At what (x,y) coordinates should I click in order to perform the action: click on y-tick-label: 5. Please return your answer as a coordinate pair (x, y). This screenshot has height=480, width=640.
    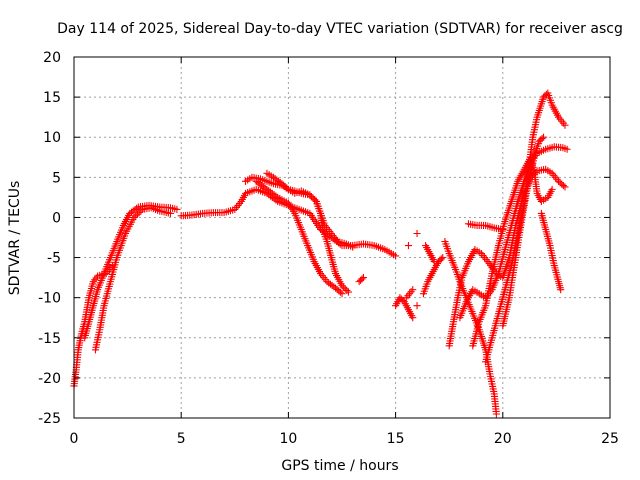
    Looking at the image, I should click on (56, 178).